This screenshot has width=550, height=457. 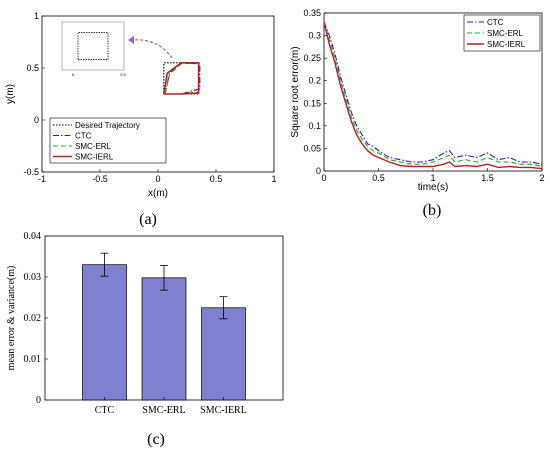 What do you see at coordinates (131, 40) in the screenshot?
I see `callout-arrowhead` at bounding box center [131, 40].